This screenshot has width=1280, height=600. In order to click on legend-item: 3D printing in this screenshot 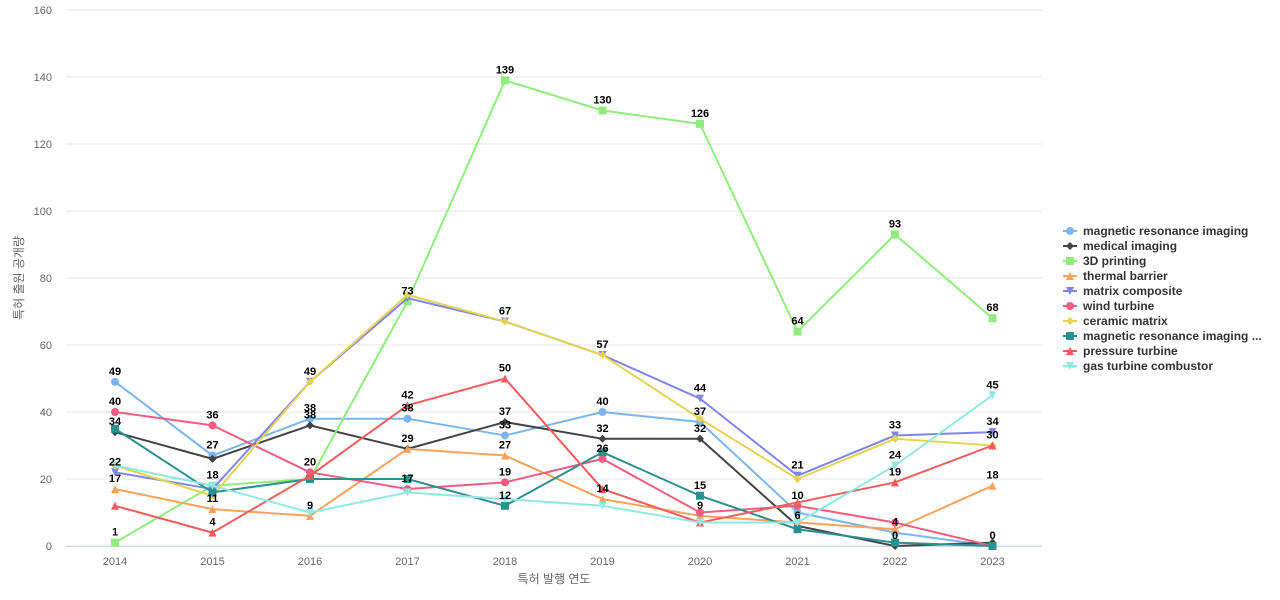, I will do `click(1104, 261)`.